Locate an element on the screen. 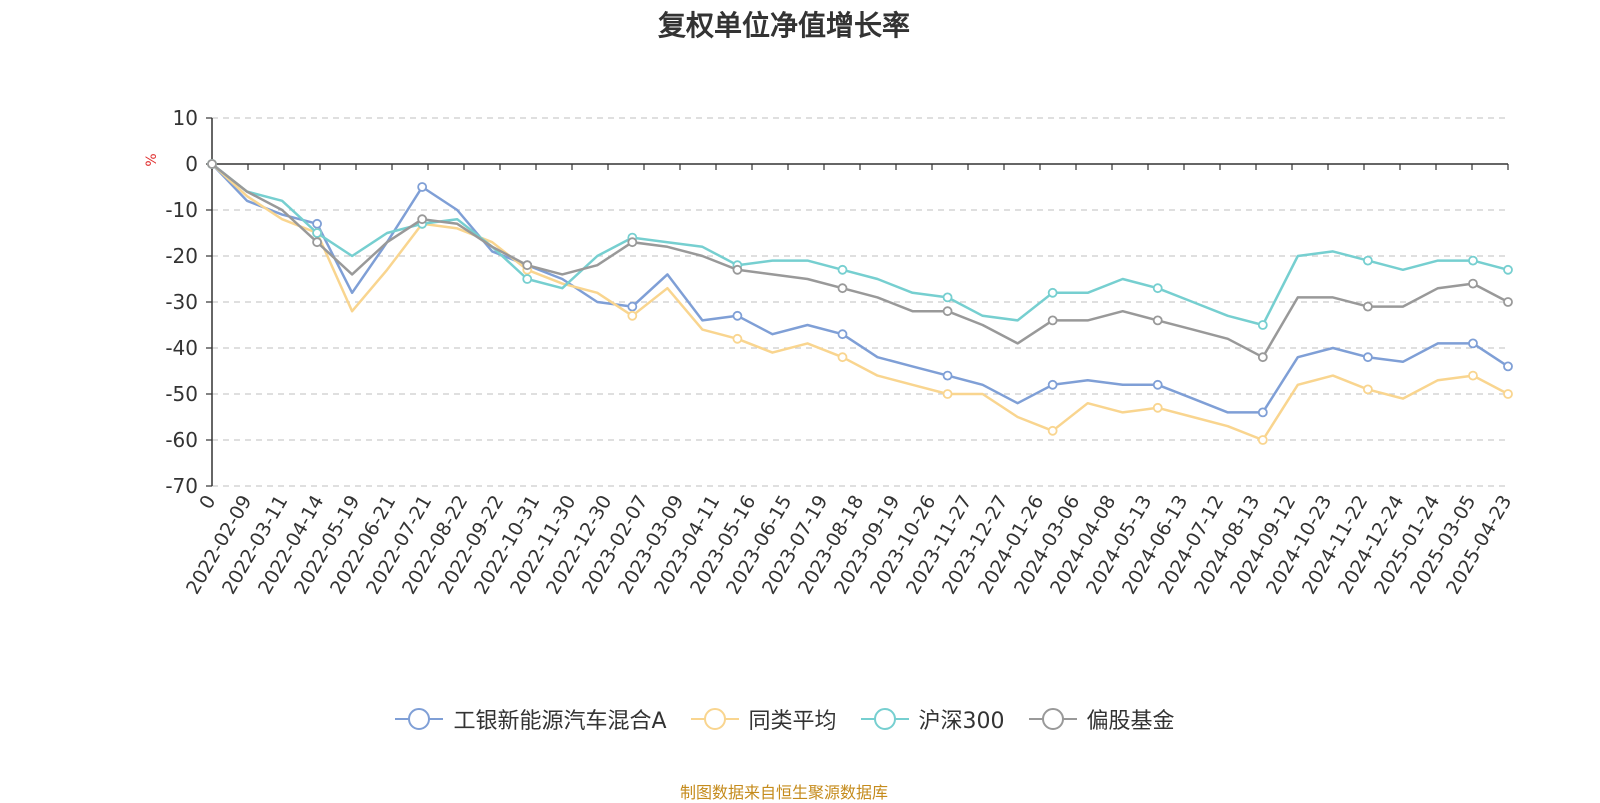  legend-item: 同类平均 is located at coordinates (763, 719).